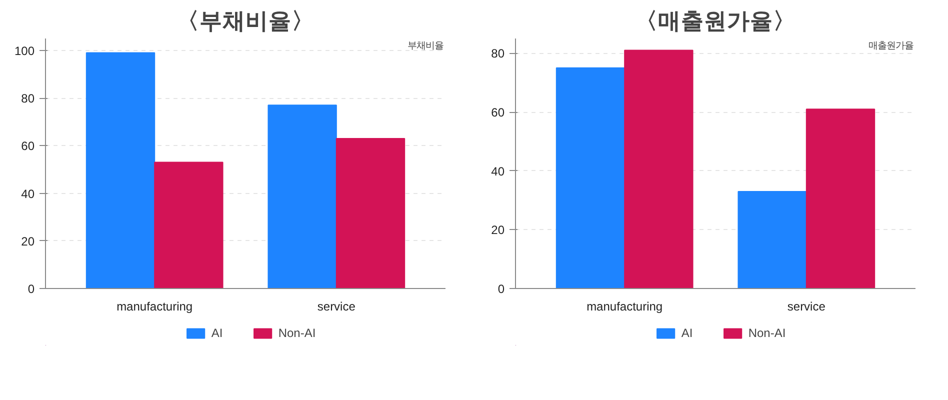  Describe the element at coordinates (24, 51) in the screenshot. I see `y-tick-label: 100` at that location.